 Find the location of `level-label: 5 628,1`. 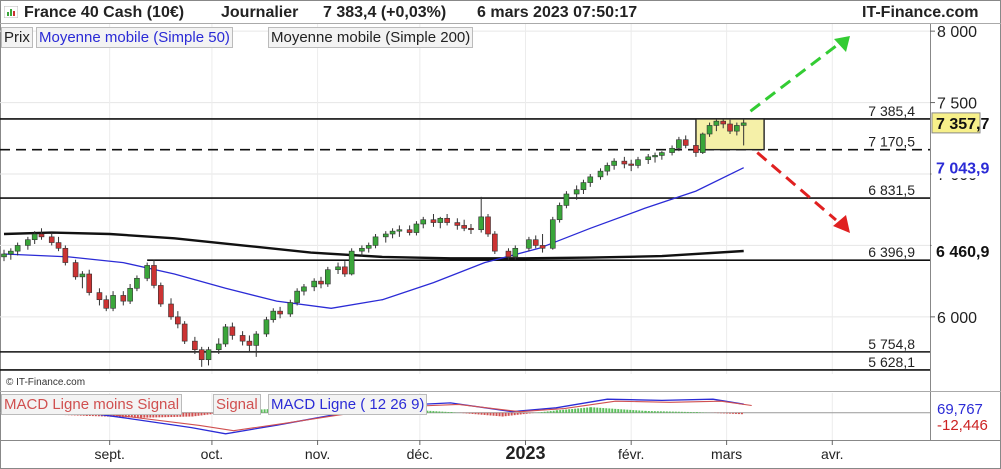

level-label: 5 628,1 is located at coordinates (891, 362).